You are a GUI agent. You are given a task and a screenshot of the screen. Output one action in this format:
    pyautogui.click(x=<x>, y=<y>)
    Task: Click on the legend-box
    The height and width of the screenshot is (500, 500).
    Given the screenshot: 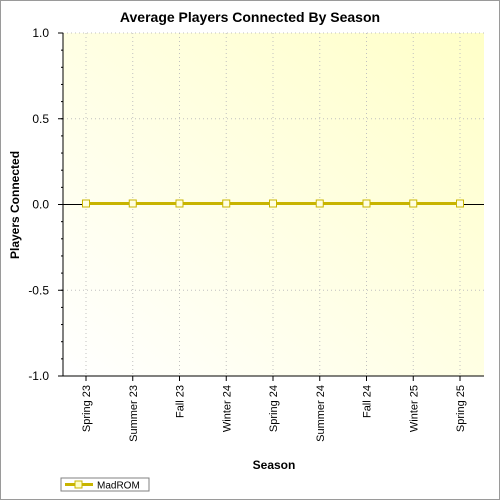 What is the action you would take?
    pyautogui.click(x=105, y=484)
    